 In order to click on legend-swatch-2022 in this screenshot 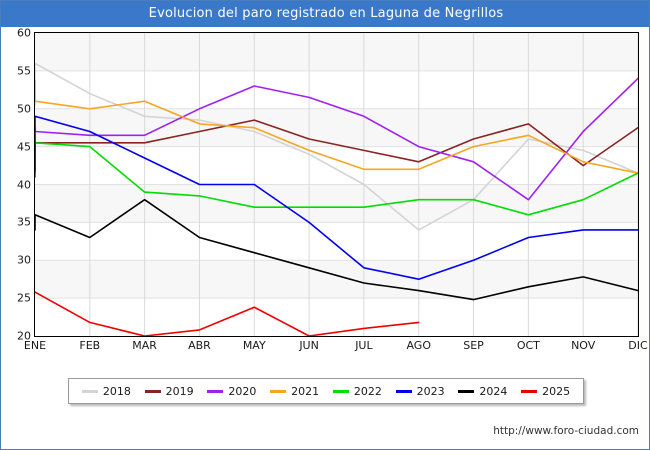, I will do `click(340, 391)`.